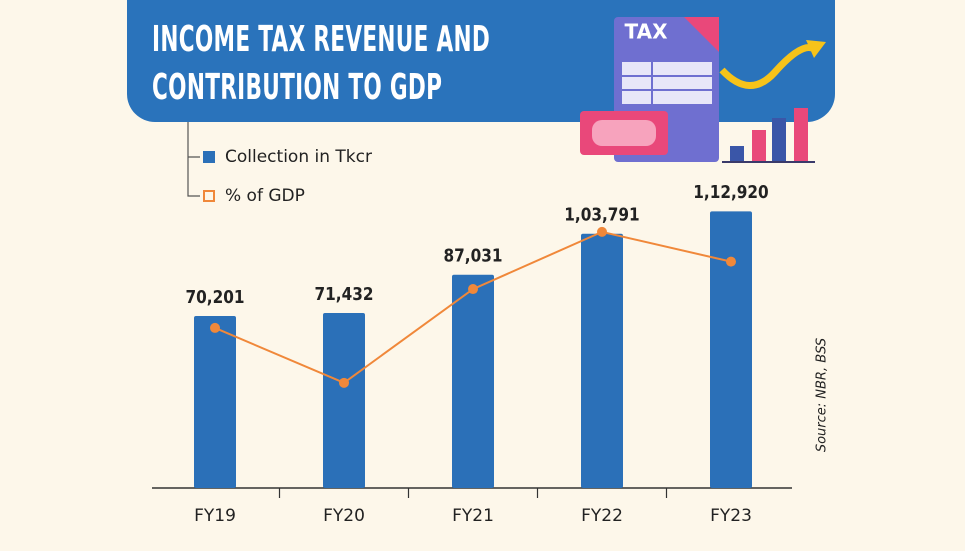  Describe the element at coordinates (298, 157) in the screenshot. I see `legend-label: Collection in Tkcr` at that location.